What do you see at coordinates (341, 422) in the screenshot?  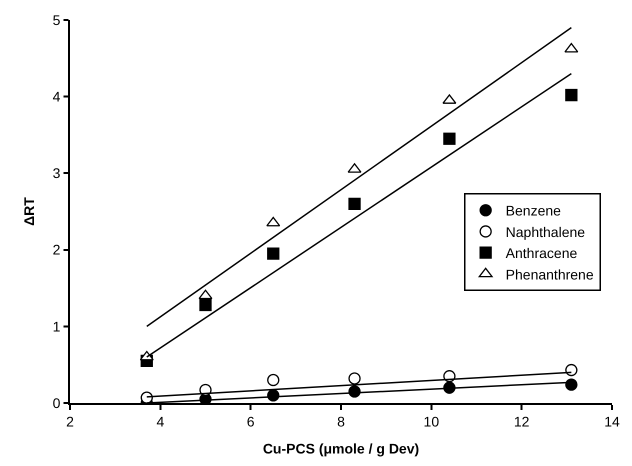 I see `x-tick-label: 8` at bounding box center [341, 422].